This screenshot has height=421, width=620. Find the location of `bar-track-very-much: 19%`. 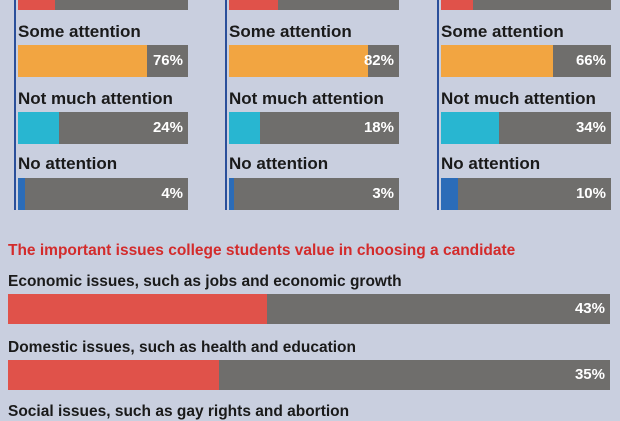

bar-track-very-much: 19% is located at coordinates (526, 5).